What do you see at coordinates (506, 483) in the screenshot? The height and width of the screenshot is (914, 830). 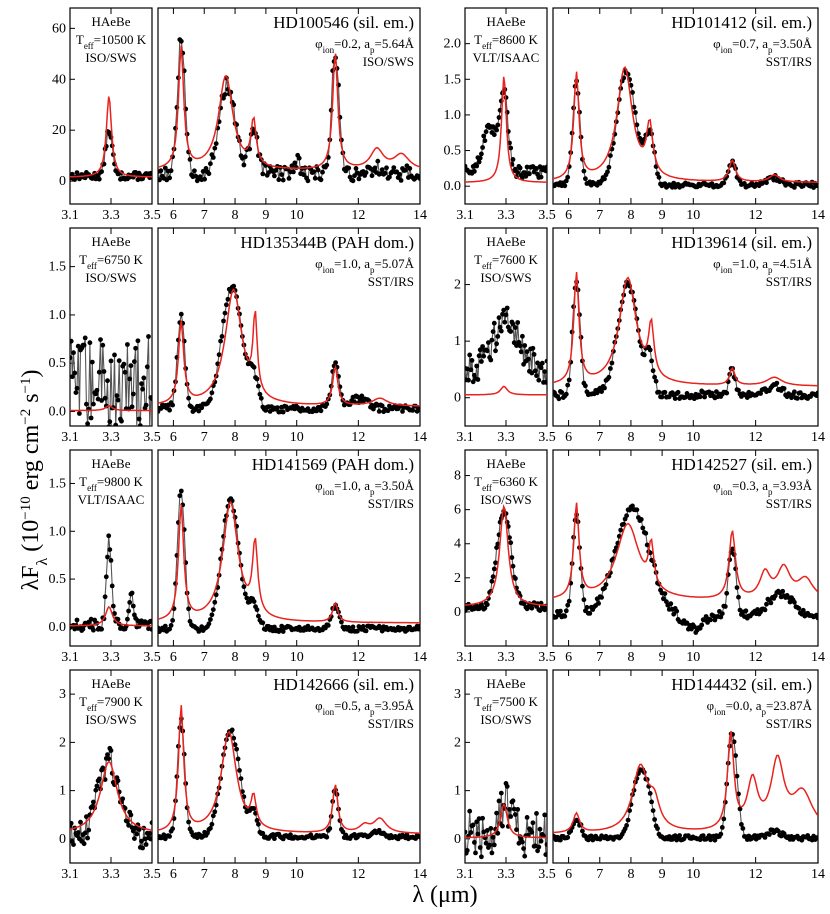 I see `star-info-1: Teff=6360 K` at bounding box center [506, 483].